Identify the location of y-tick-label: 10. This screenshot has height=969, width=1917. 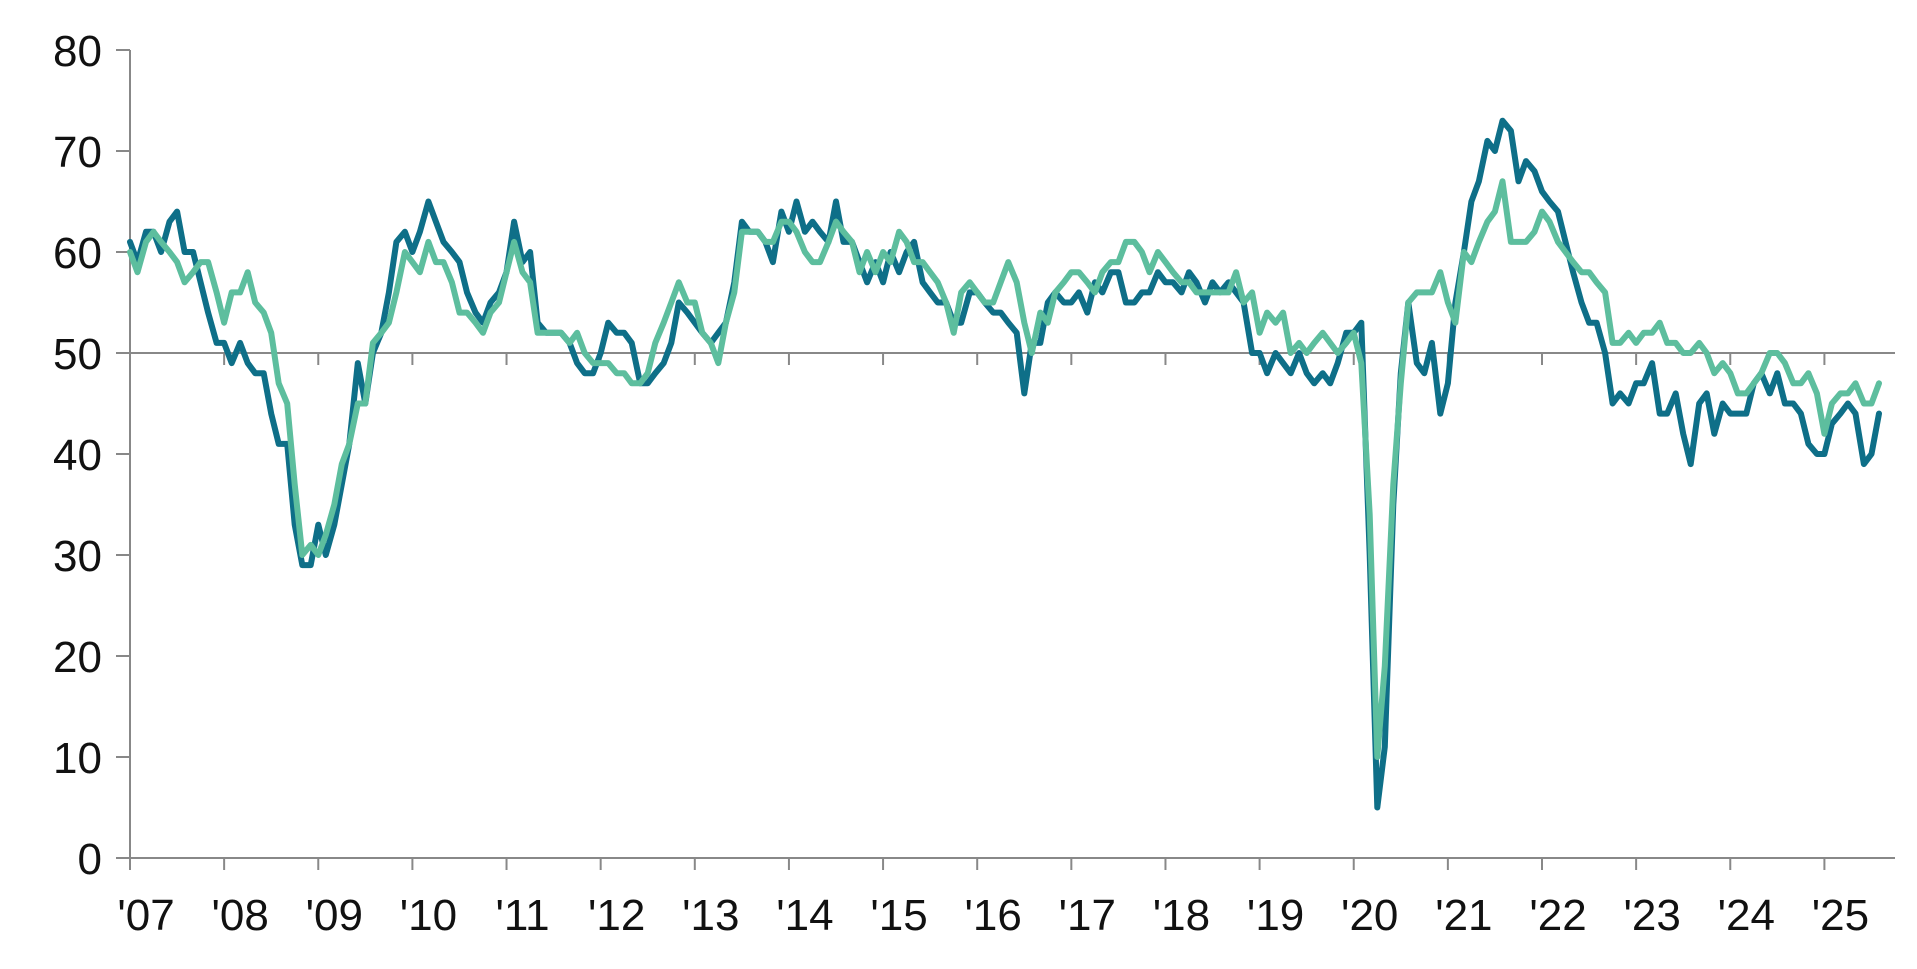
(77, 758).